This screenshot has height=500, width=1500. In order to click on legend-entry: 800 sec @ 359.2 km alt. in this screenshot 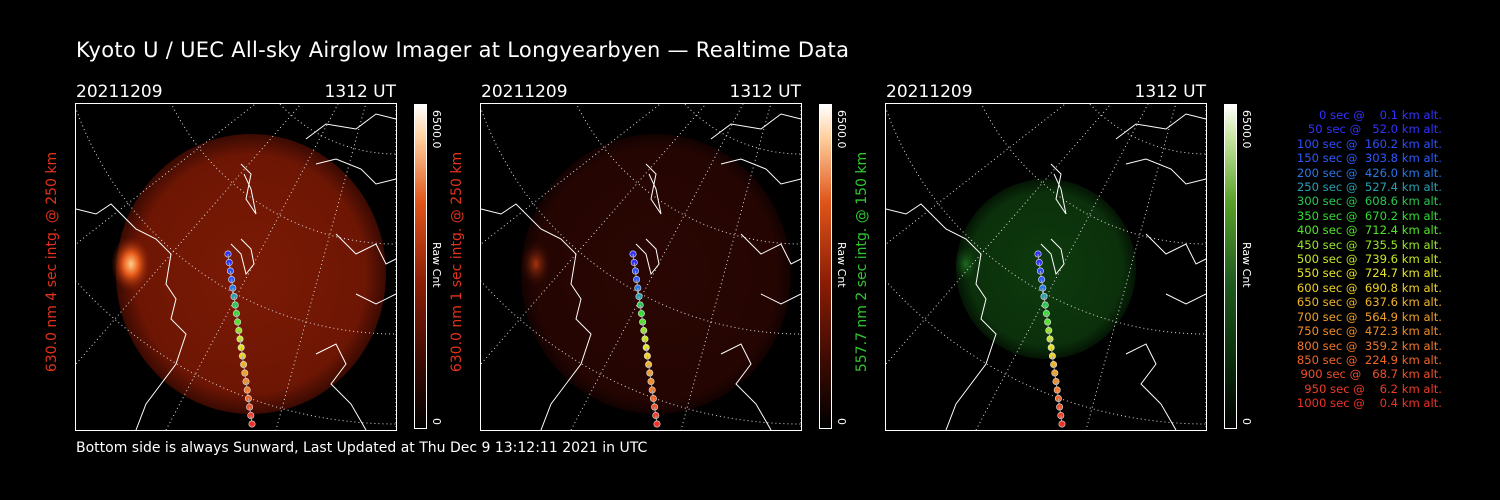, I will do `click(1369, 345)`.